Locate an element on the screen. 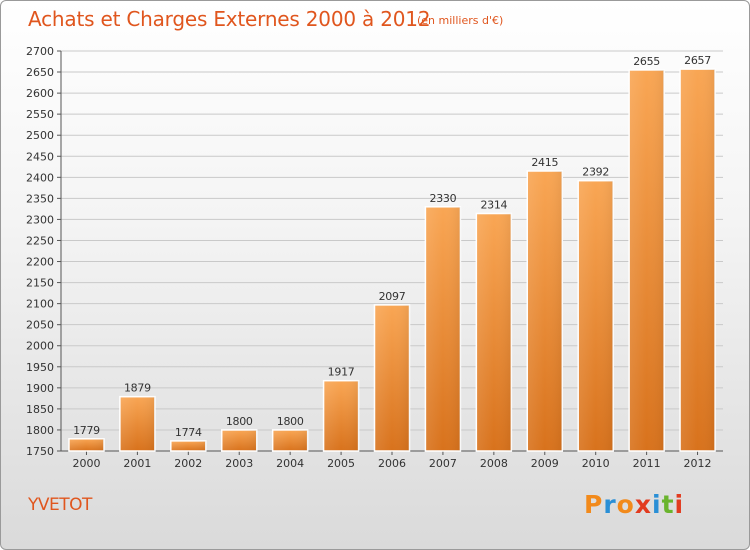  y-tick-label: 2200 is located at coordinates (40, 262).